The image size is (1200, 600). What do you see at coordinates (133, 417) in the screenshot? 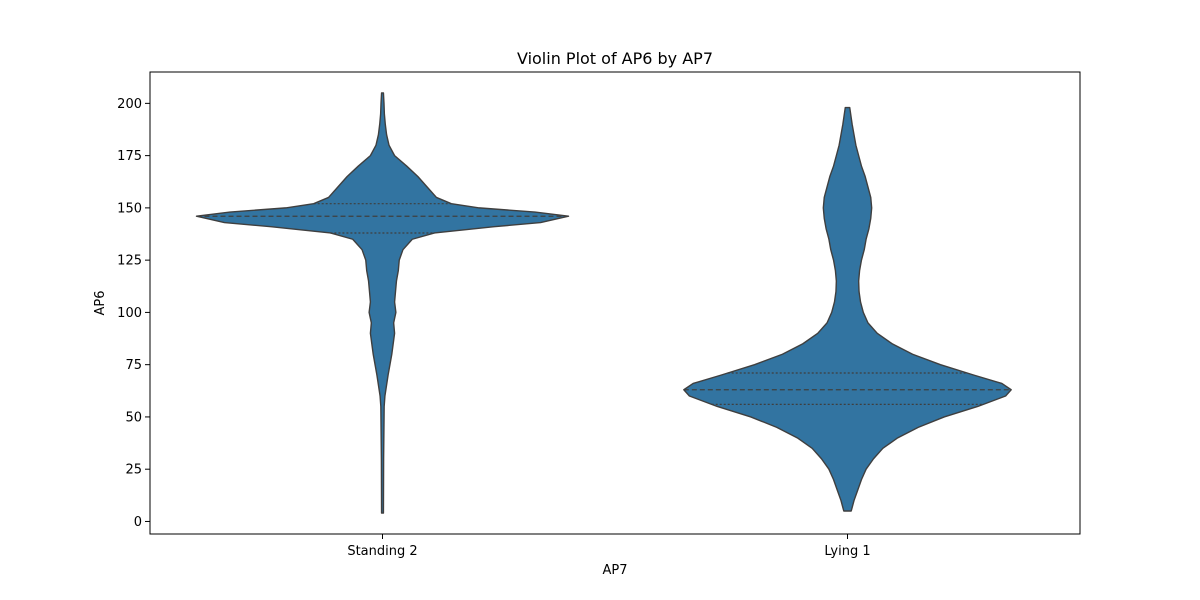
I see `y-tick-label: 50` at bounding box center [133, 417].